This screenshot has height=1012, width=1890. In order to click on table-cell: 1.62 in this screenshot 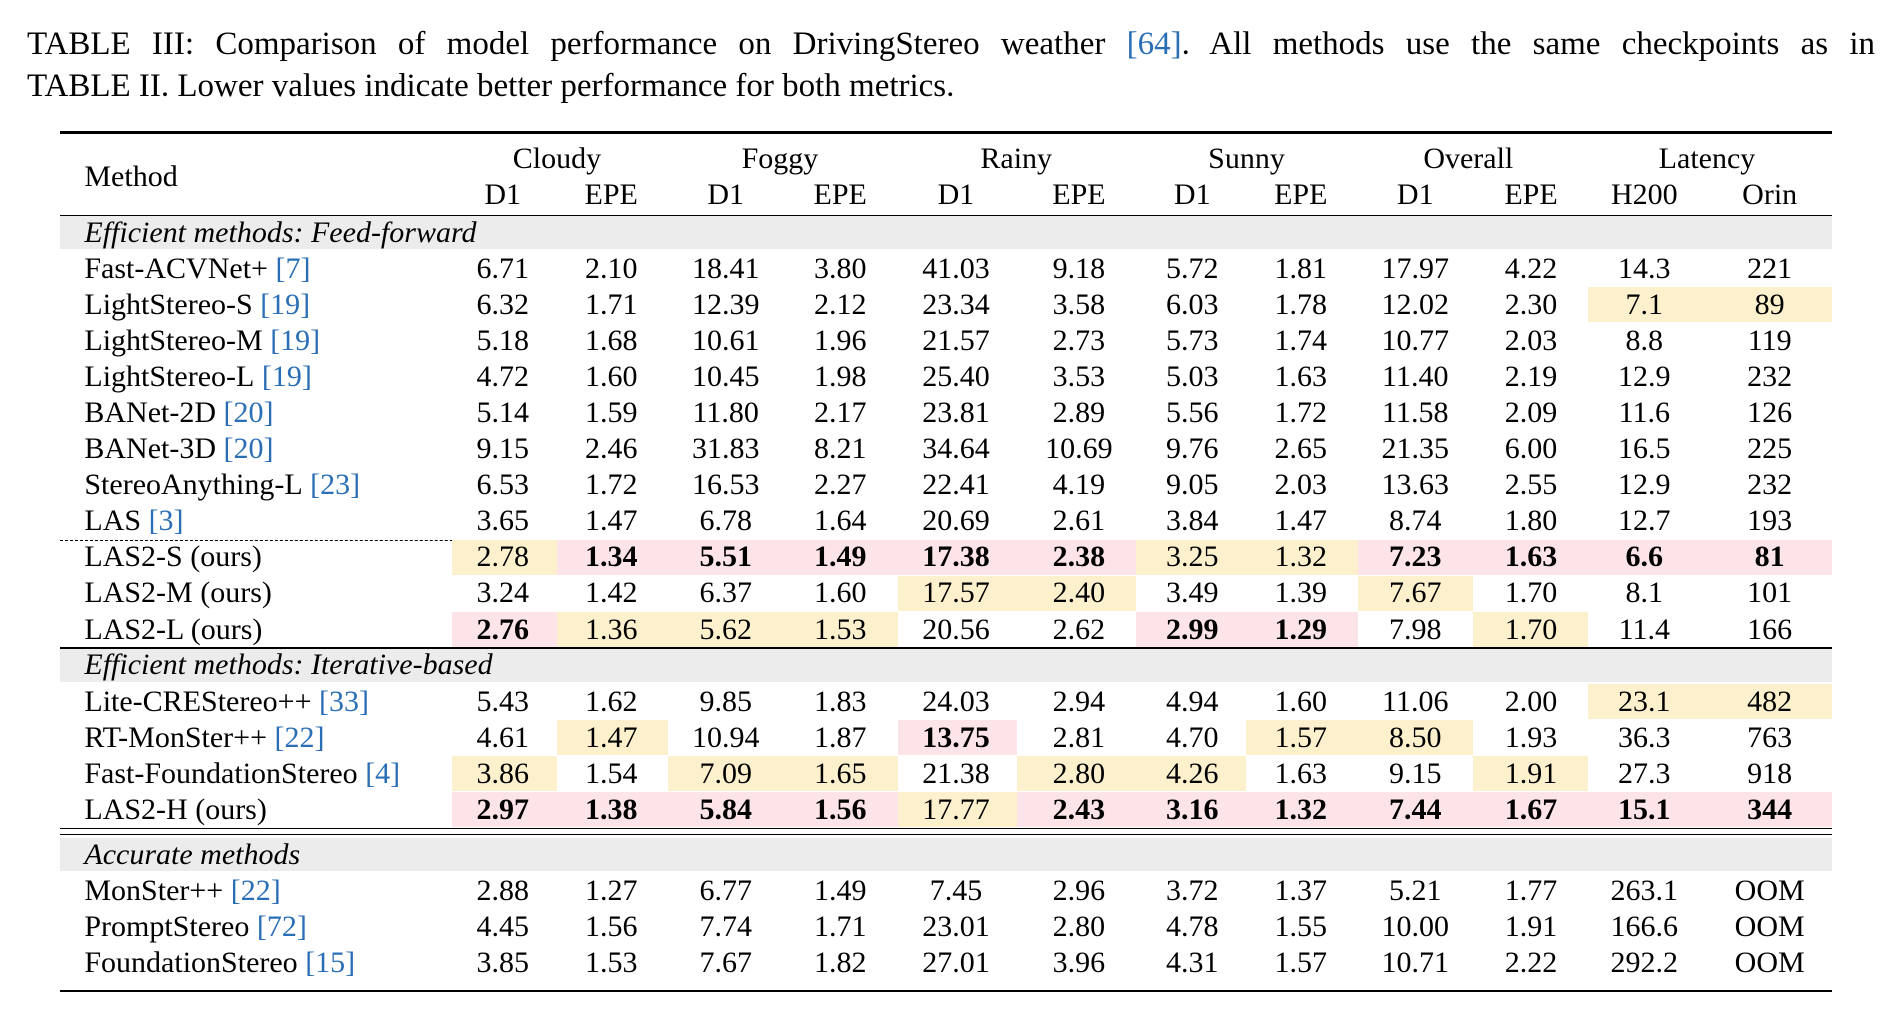, I will do `click(611, 701)`.